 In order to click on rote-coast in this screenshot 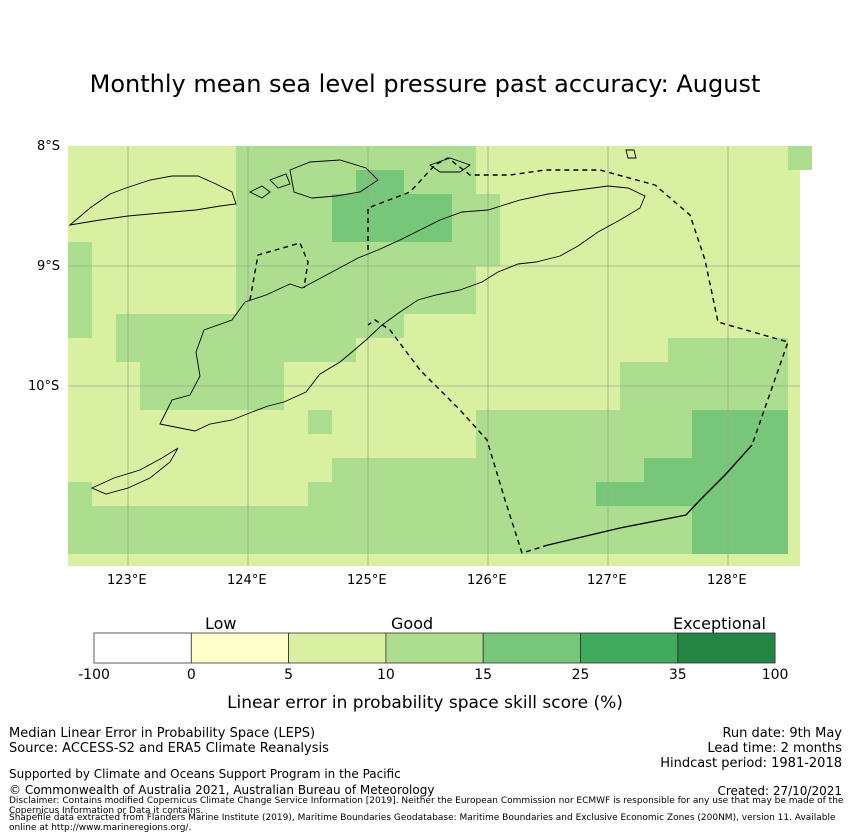, I will do `click(134, 471)`.